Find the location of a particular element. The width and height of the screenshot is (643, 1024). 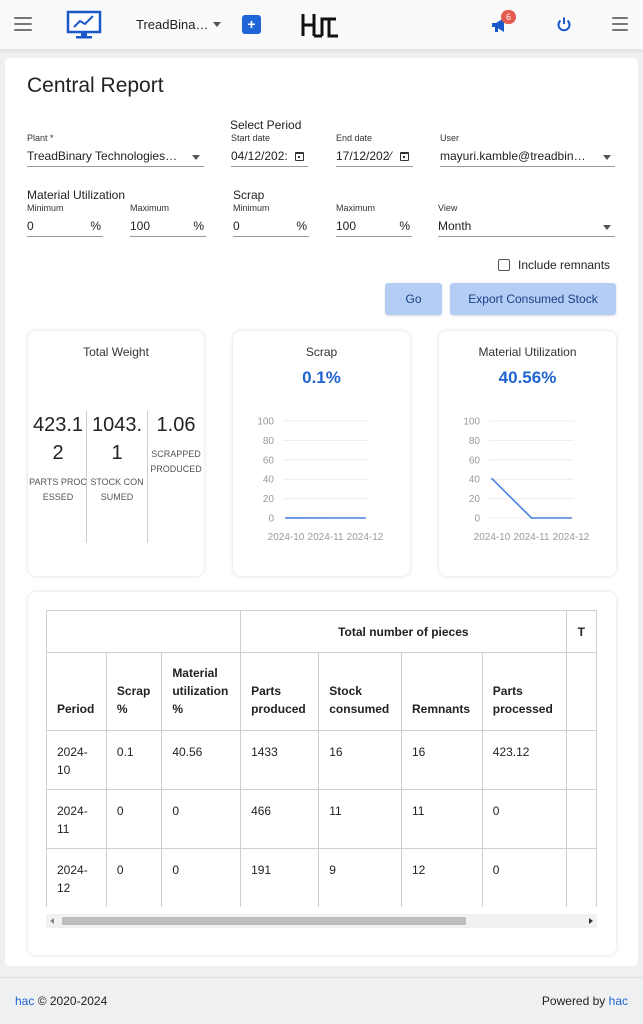

mu-min-value: 0 is located at coordinates (30, 226).